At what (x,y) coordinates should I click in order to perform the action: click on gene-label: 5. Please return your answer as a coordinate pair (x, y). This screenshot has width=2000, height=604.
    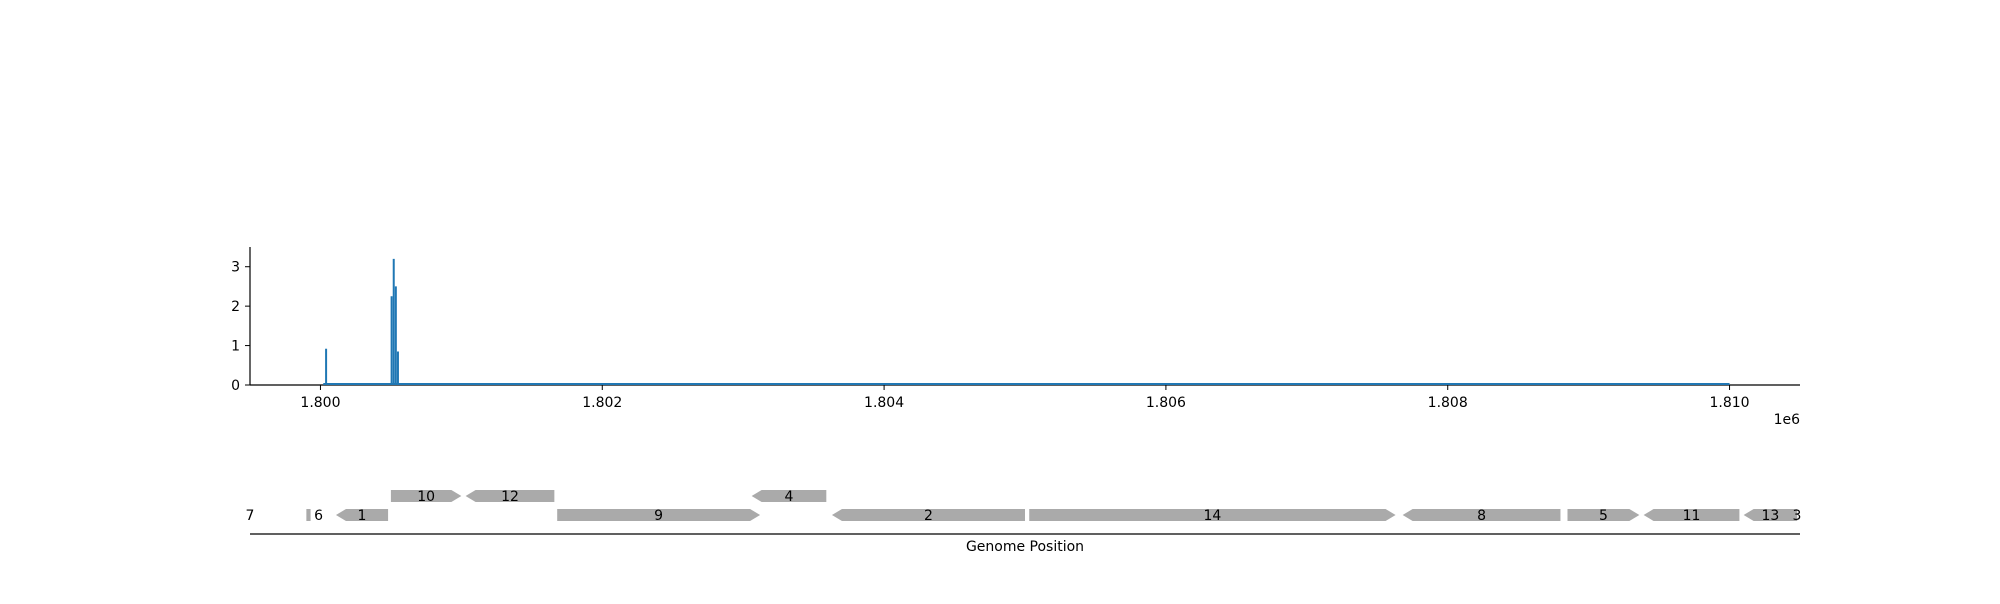
    Looking at the image, I should click on (1603, 516).